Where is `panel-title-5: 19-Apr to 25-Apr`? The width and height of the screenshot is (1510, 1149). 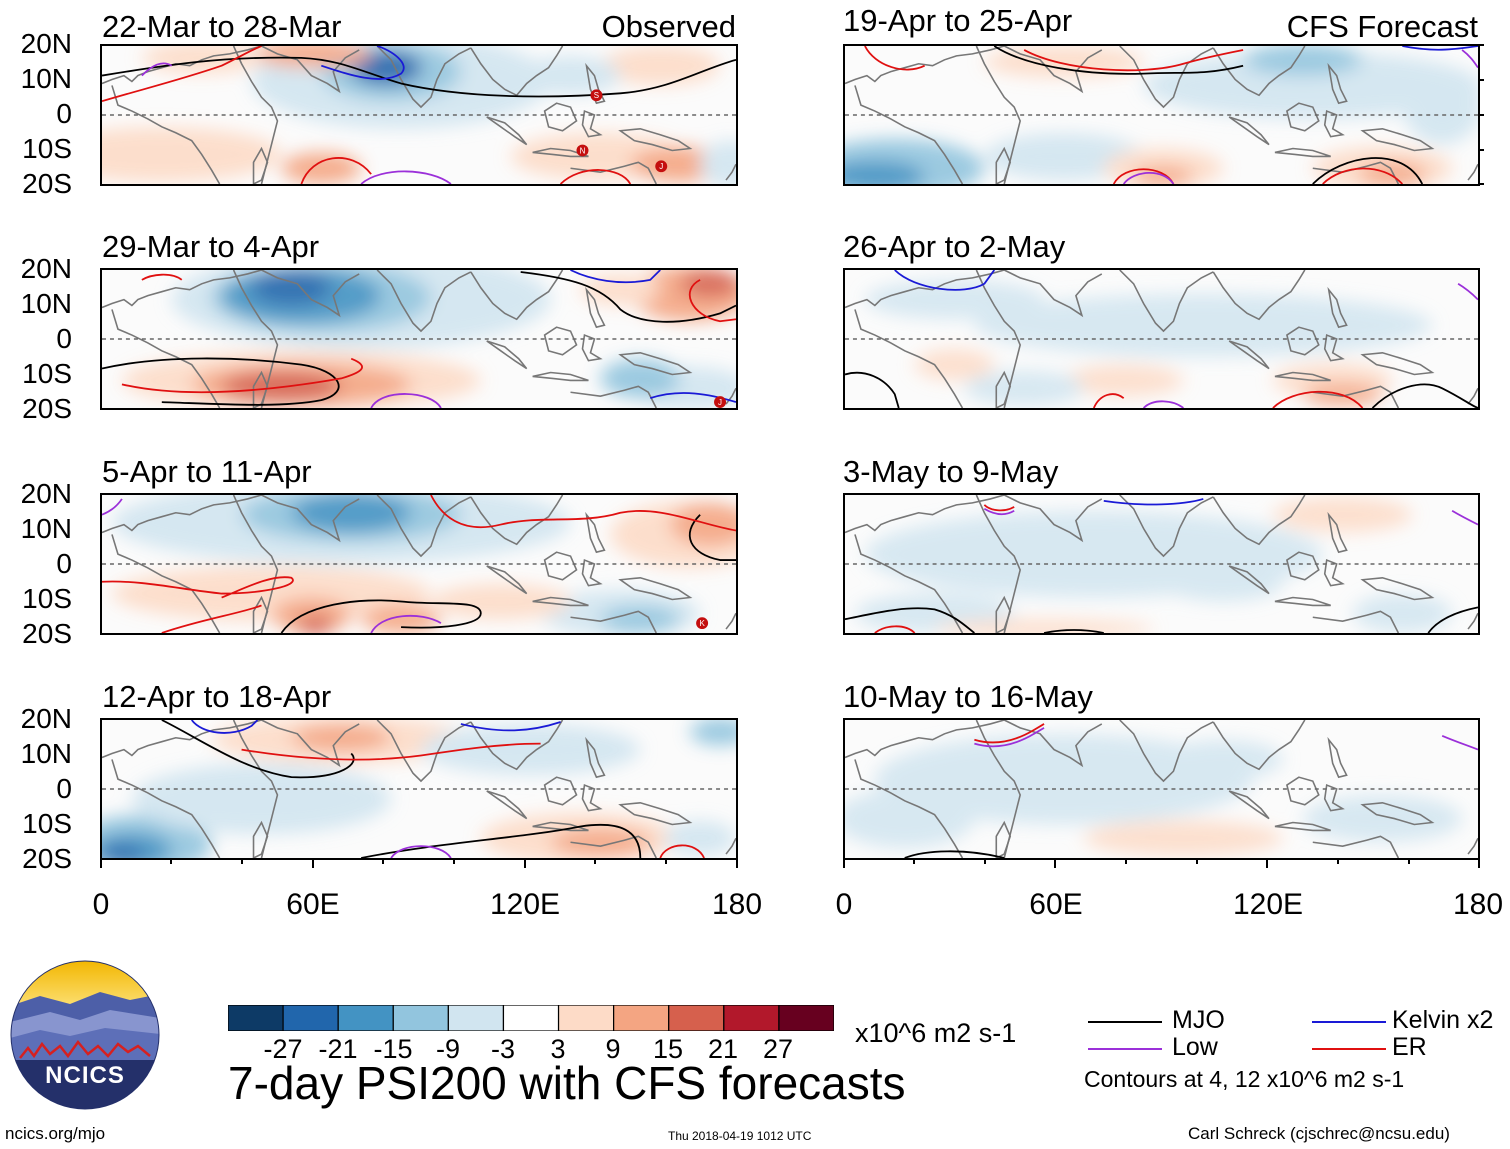
panel-title-5: 19-Apr to 25-Apr is located at coordinates (958, 20).